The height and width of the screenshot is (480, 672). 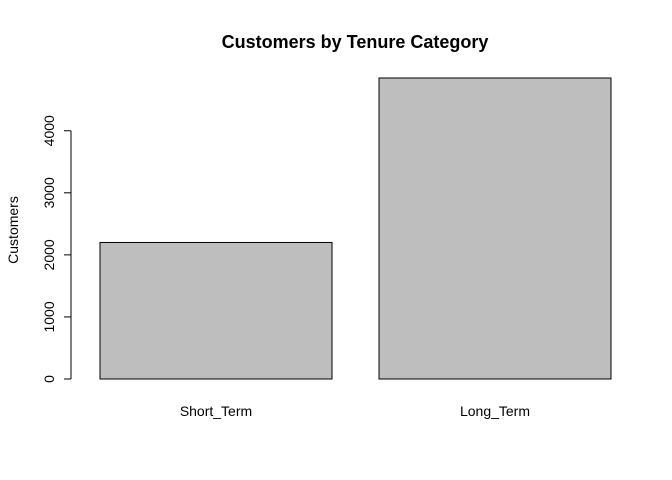 I want to click on x-axis-labels: Short_Term Long_Term, so click(x=355, y=411).